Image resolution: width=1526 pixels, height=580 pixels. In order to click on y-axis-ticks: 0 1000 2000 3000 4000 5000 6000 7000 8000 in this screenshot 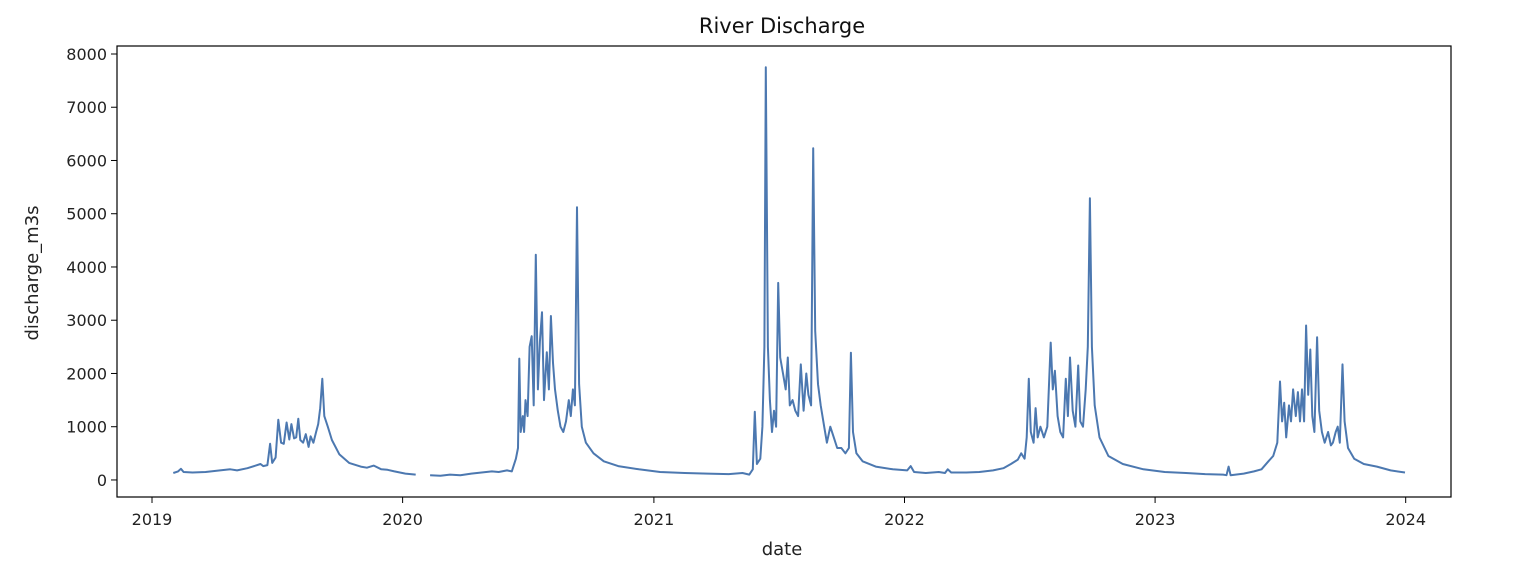, I will do `click(91, 267)`.